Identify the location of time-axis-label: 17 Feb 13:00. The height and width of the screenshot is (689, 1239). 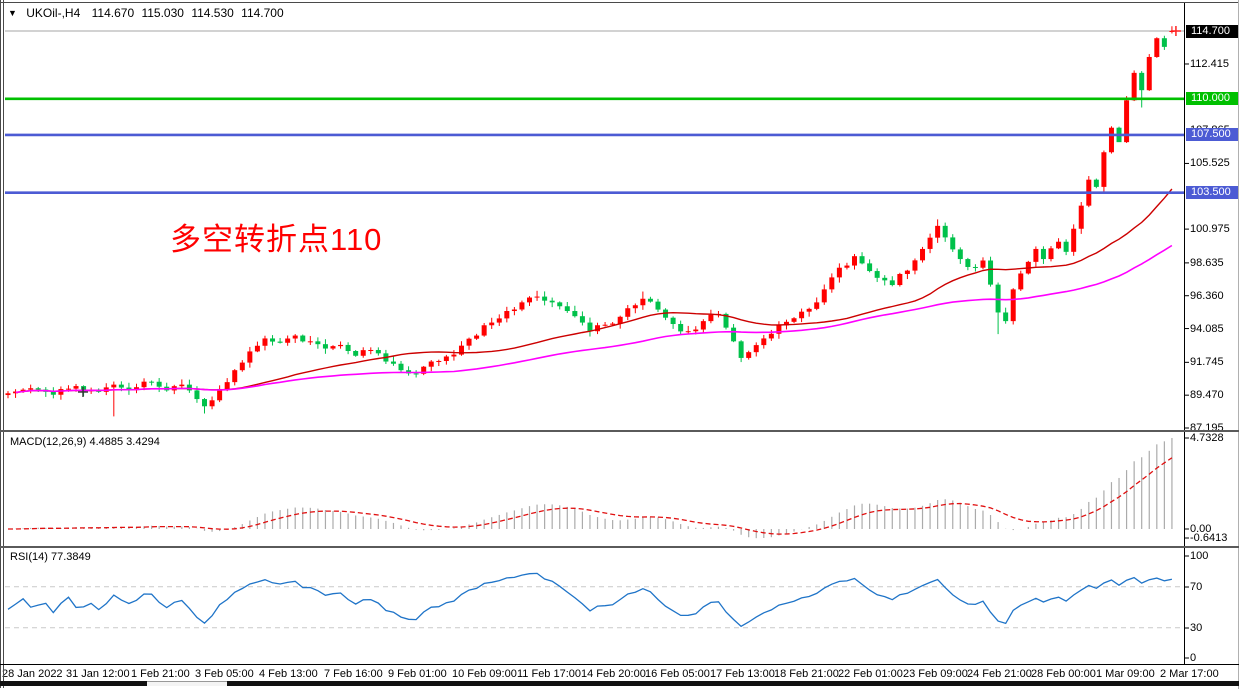
(742, 674).